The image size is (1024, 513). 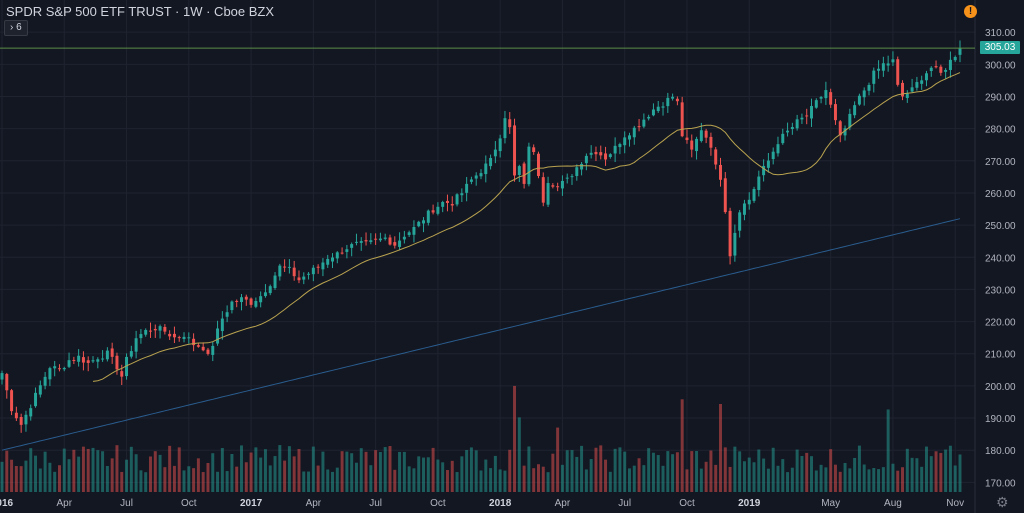 What do you see at coordinates (140, 11) in the screenshot?
I see `chart-title: SPDR S&P 500 ETF TRUST · 1W · Cboe BZX` at bounding box center [140, 11].